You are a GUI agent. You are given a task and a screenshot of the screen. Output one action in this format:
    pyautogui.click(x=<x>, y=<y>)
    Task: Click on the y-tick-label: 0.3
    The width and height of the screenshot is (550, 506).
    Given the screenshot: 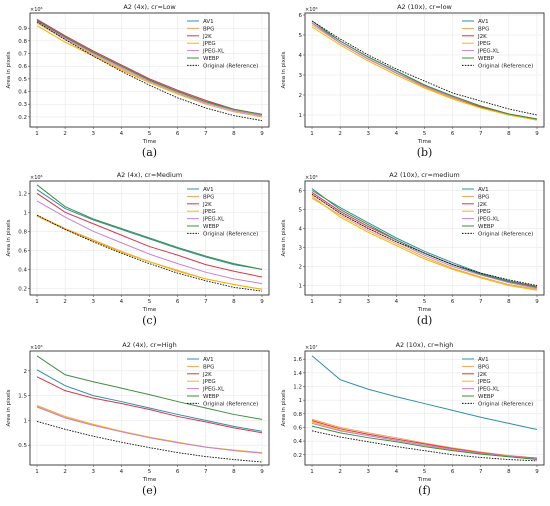 What is the action you would take?
    pyautogui.click(x=22, y=105)
    